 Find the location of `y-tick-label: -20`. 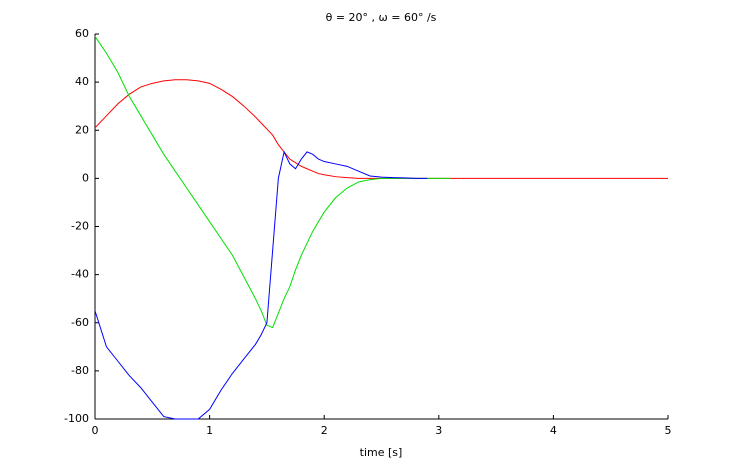

y-tick-label: -20 is located at coordinates (80, 226).